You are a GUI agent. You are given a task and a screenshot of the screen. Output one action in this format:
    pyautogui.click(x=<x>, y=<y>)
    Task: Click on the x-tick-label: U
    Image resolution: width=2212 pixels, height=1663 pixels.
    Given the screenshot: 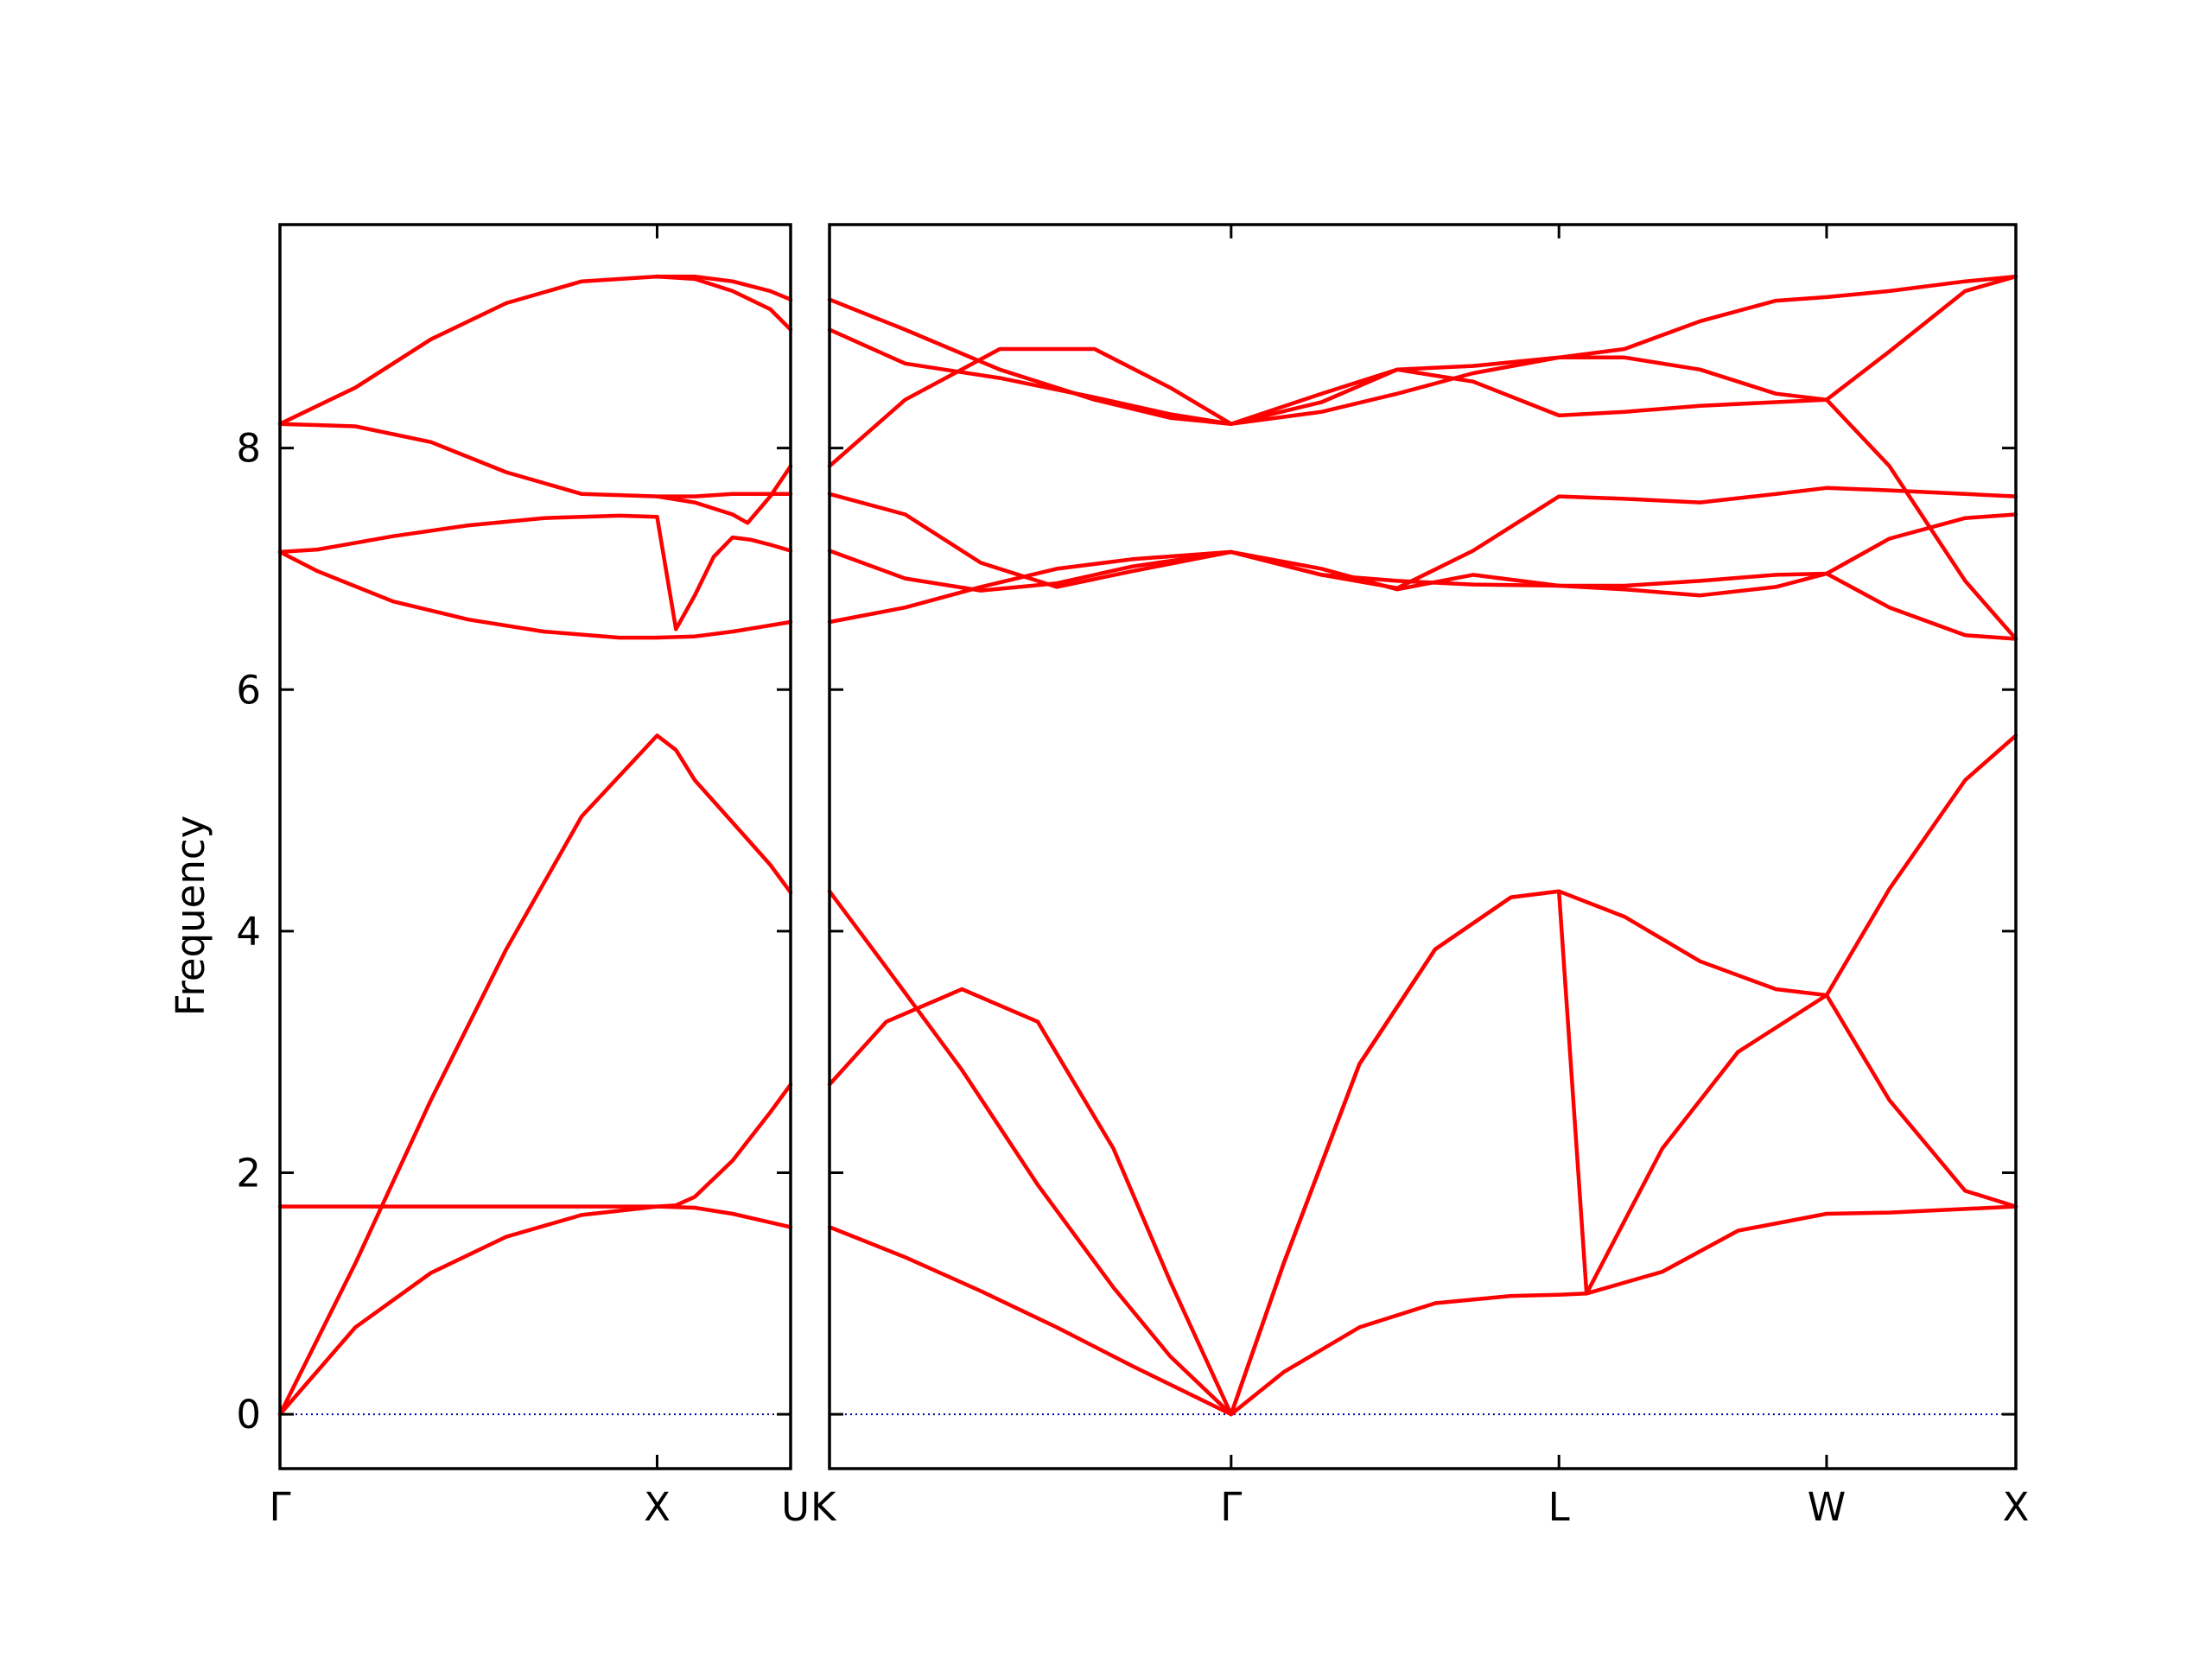 What is the action you would take?
    pyautogui.click(x=795, y=1507)
    